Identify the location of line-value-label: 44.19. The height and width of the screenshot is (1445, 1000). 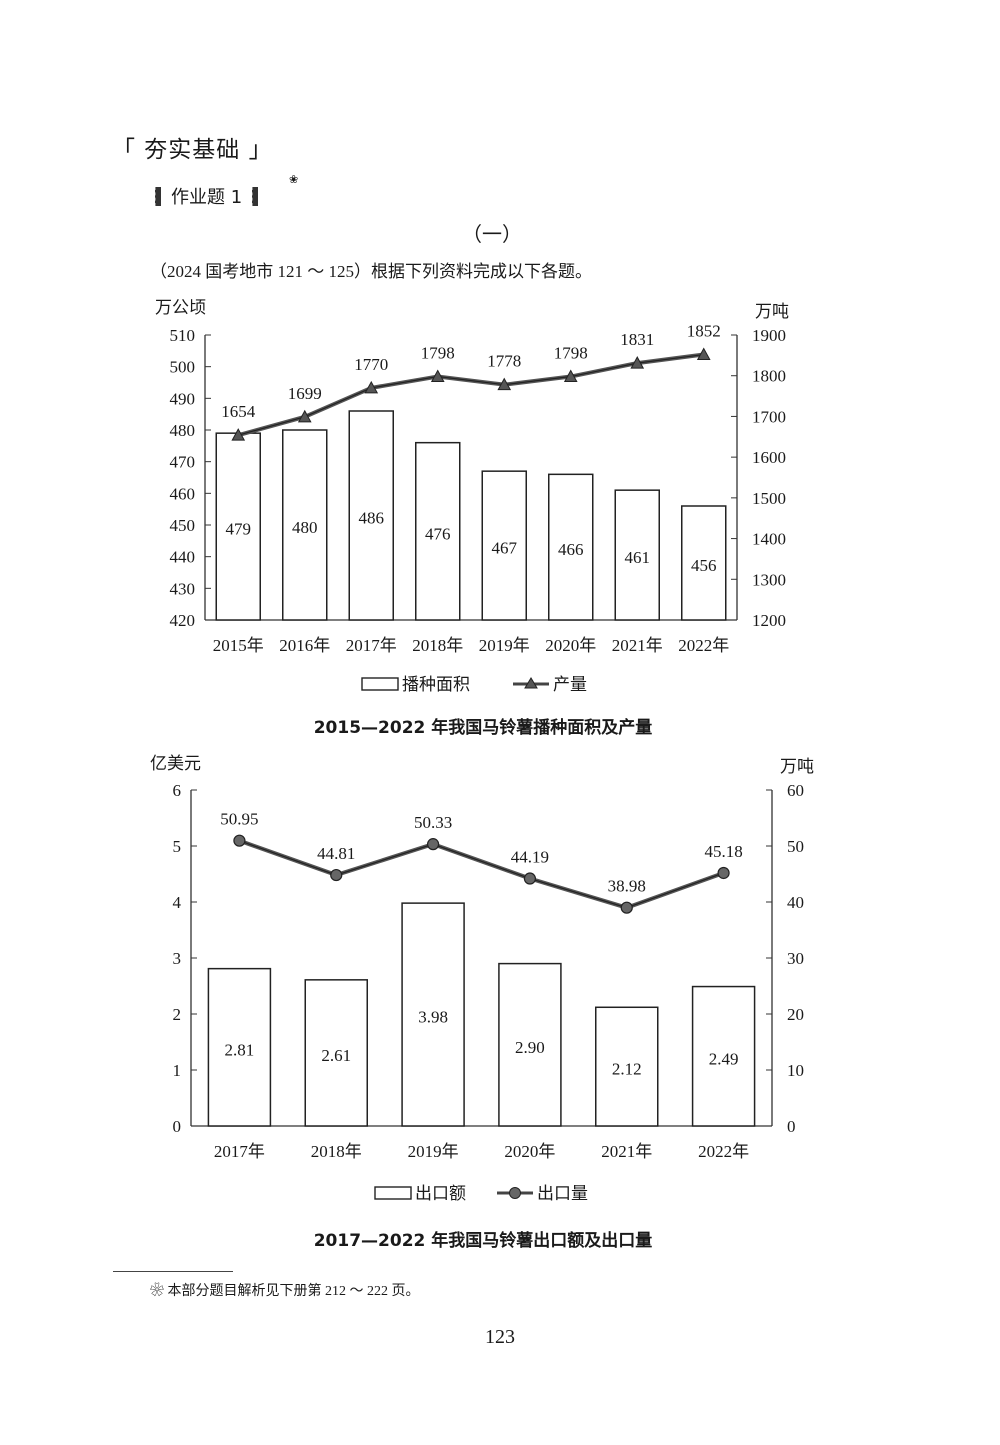
(530, 857).